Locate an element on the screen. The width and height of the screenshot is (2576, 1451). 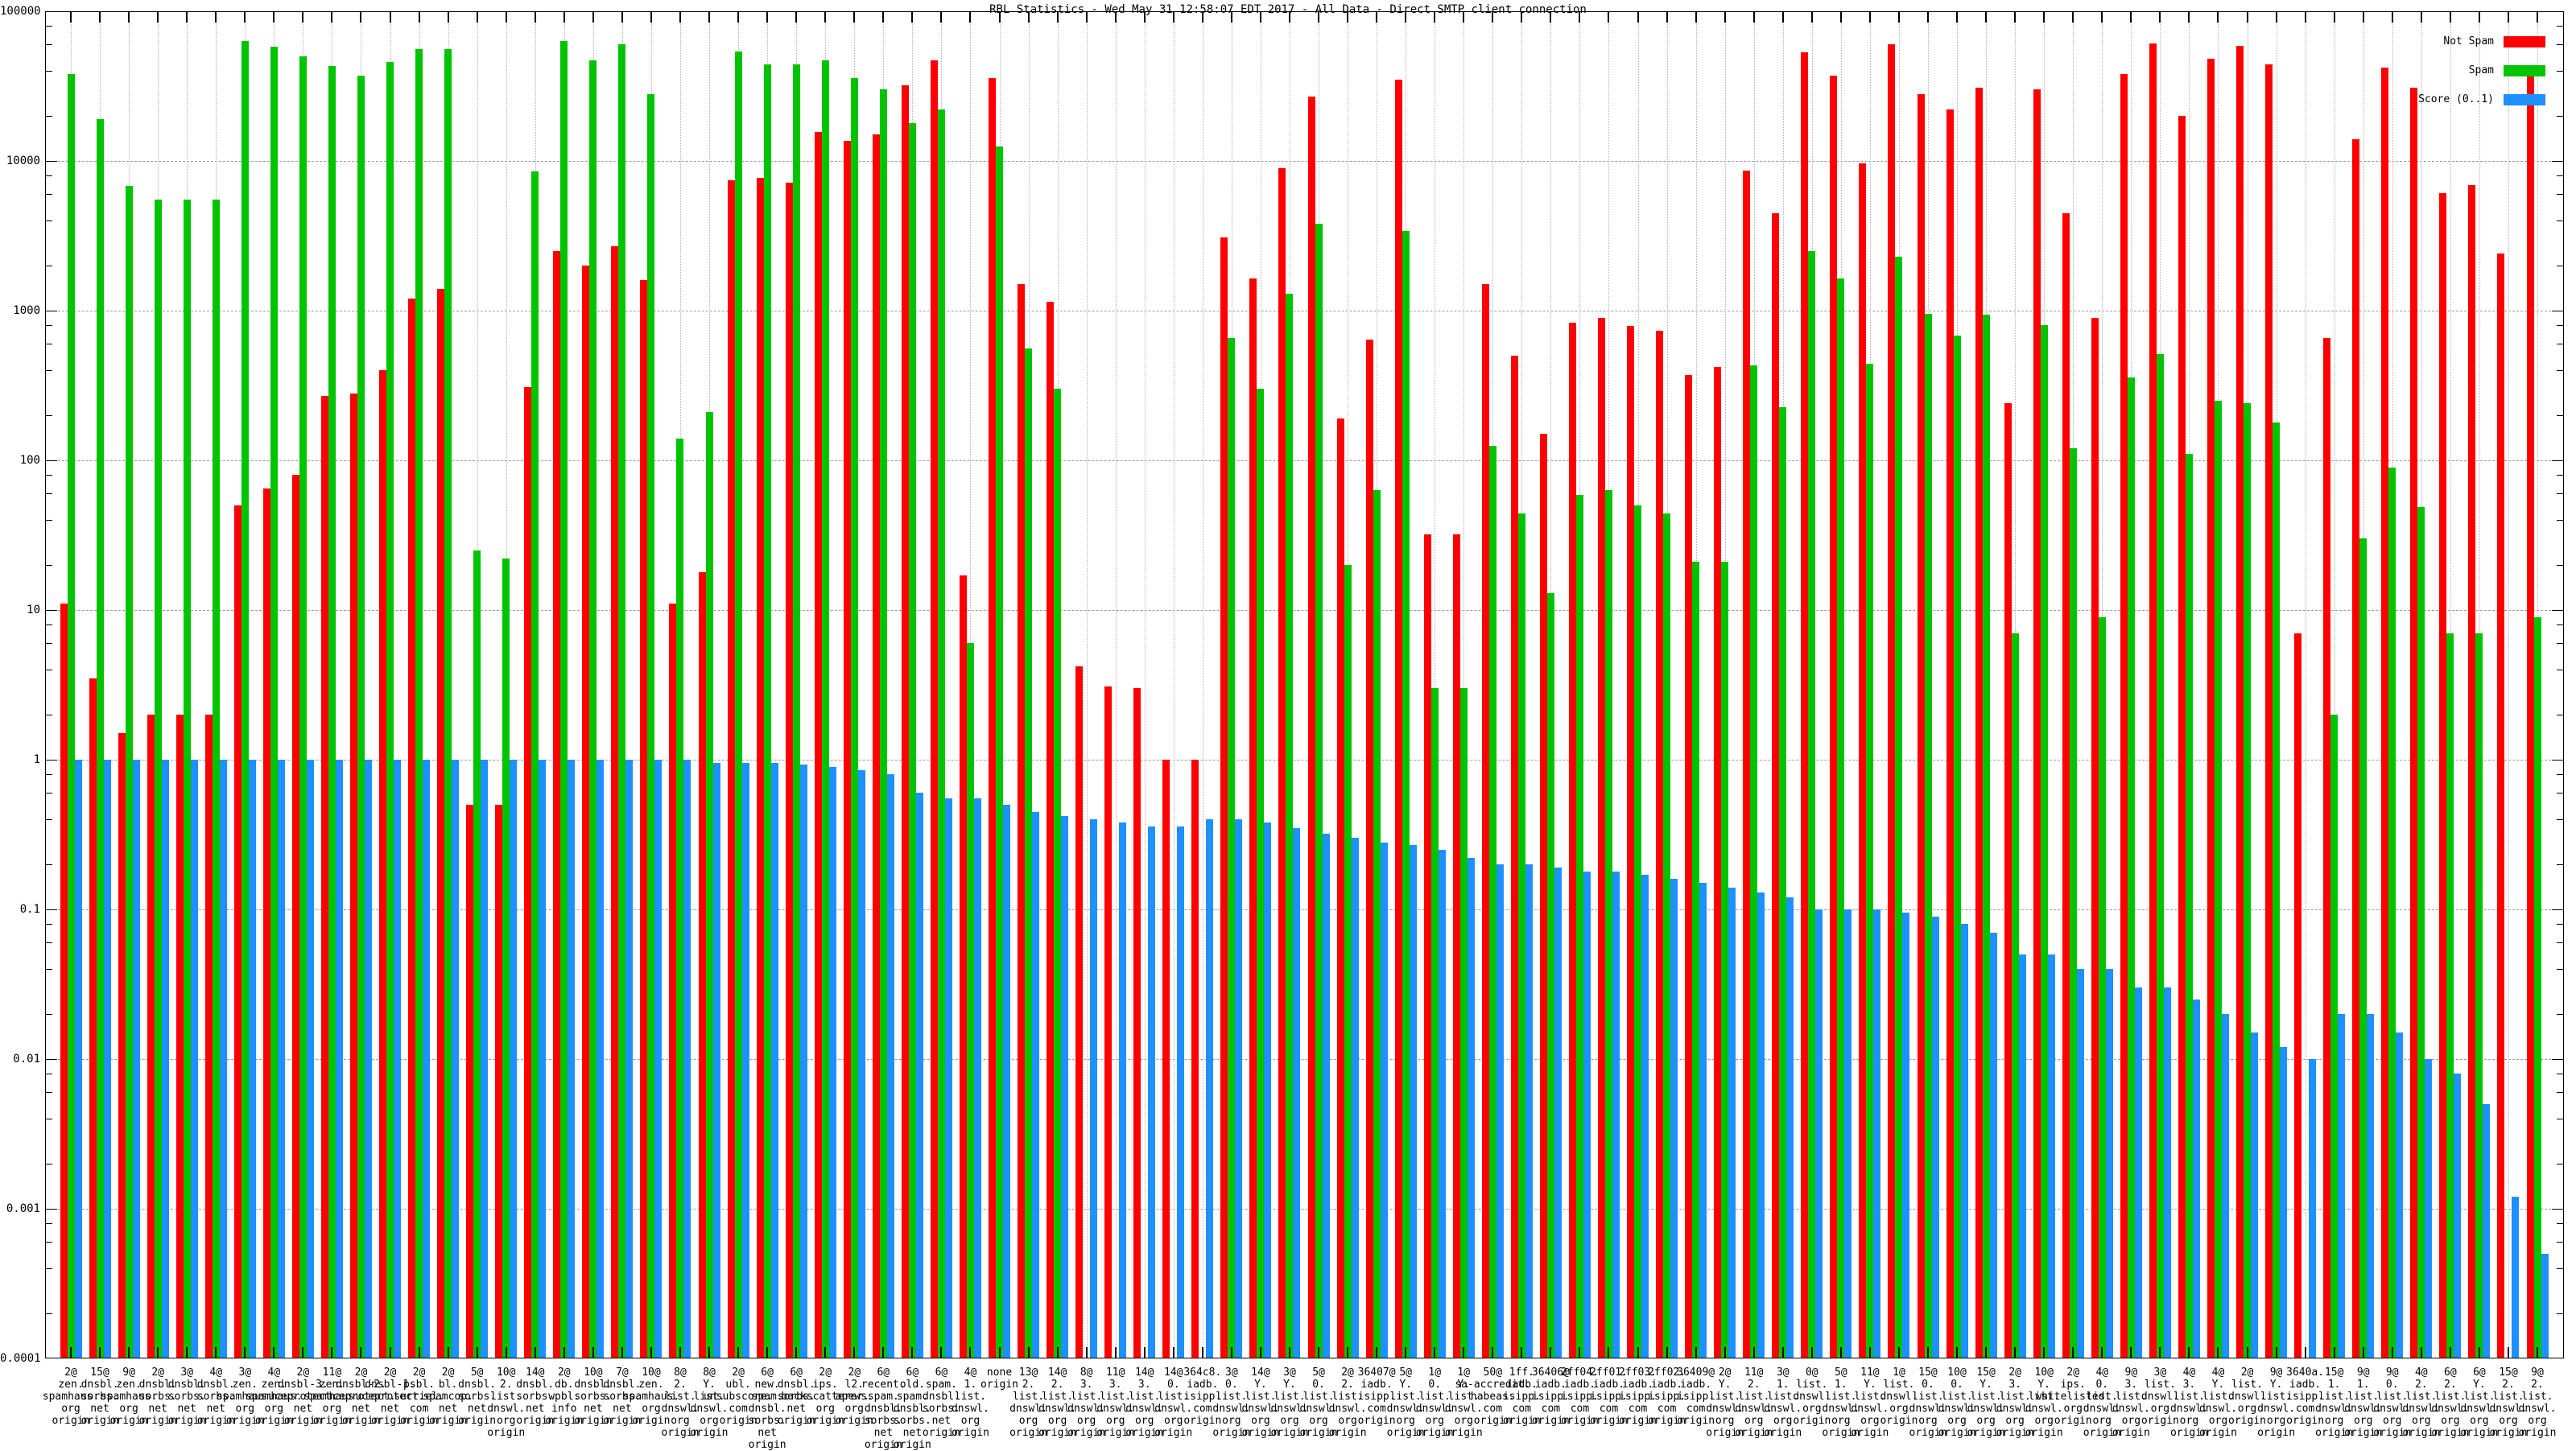
x-category-label: 3@ 1. list. dnswl. org origin is located at coordinates (1783, 1402).